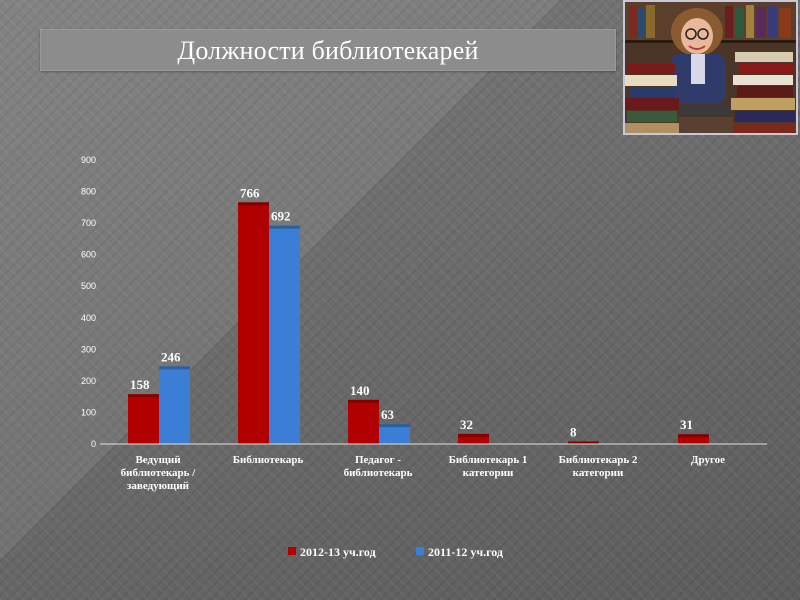 The image size is (800, 600). What do you see at coordinates (250, 192) in the screenshot?
I see `data-label: 766` at bounding box center [250, 192].